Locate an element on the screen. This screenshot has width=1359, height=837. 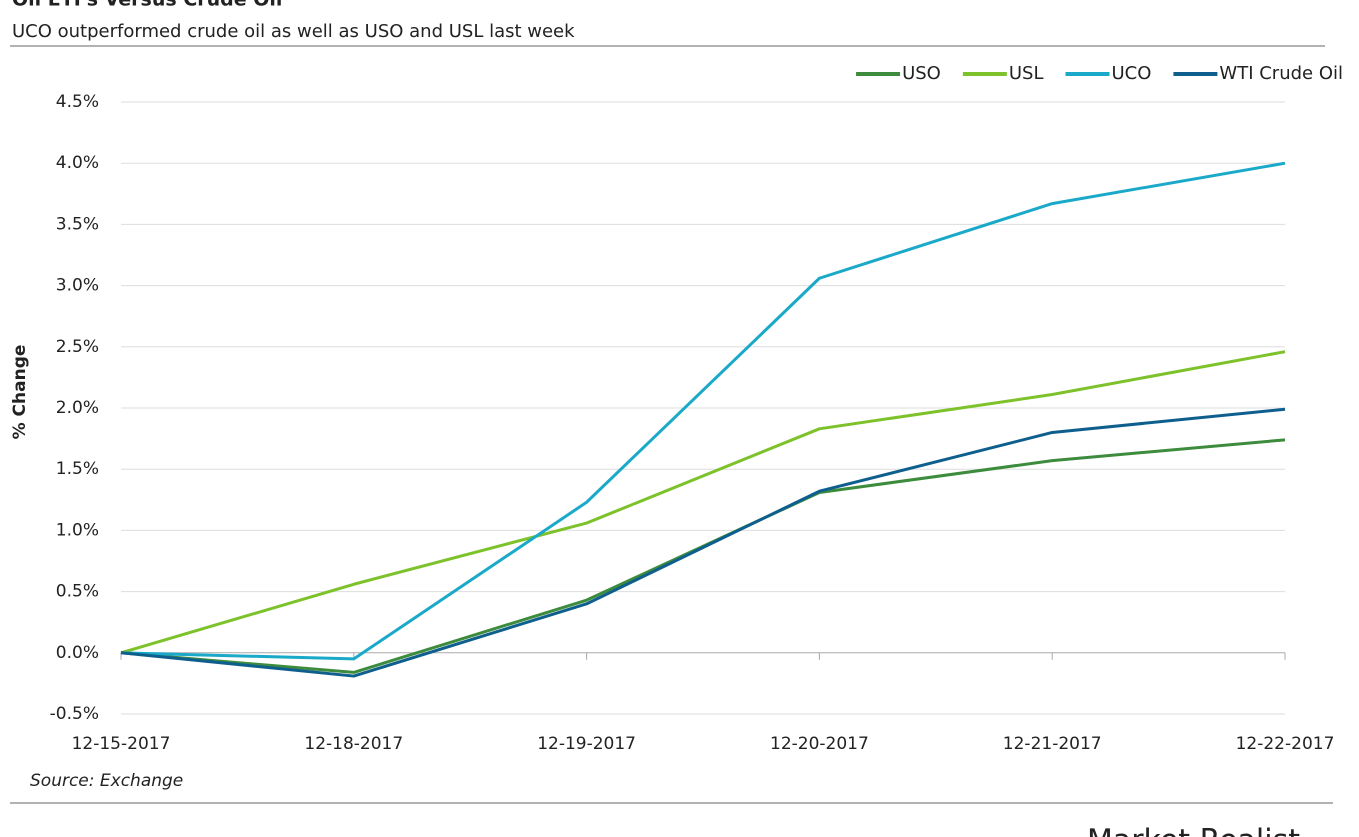
legend-label: USL is located at coordinates (1026, 73).